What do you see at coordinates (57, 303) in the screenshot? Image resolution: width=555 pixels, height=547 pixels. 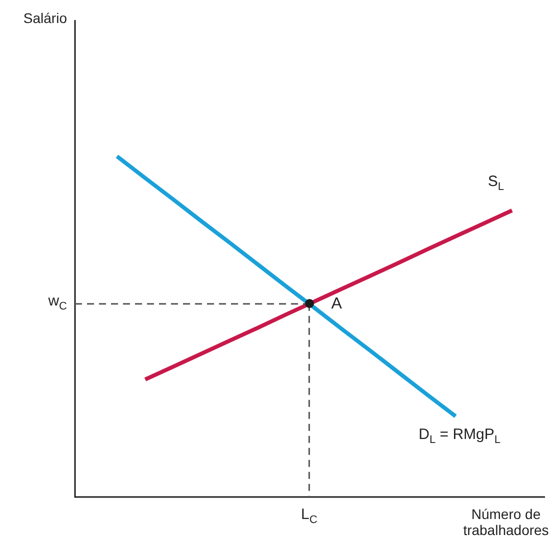 I see `ref-line-label: w$_{C}$` at bounding box center [57, 303].